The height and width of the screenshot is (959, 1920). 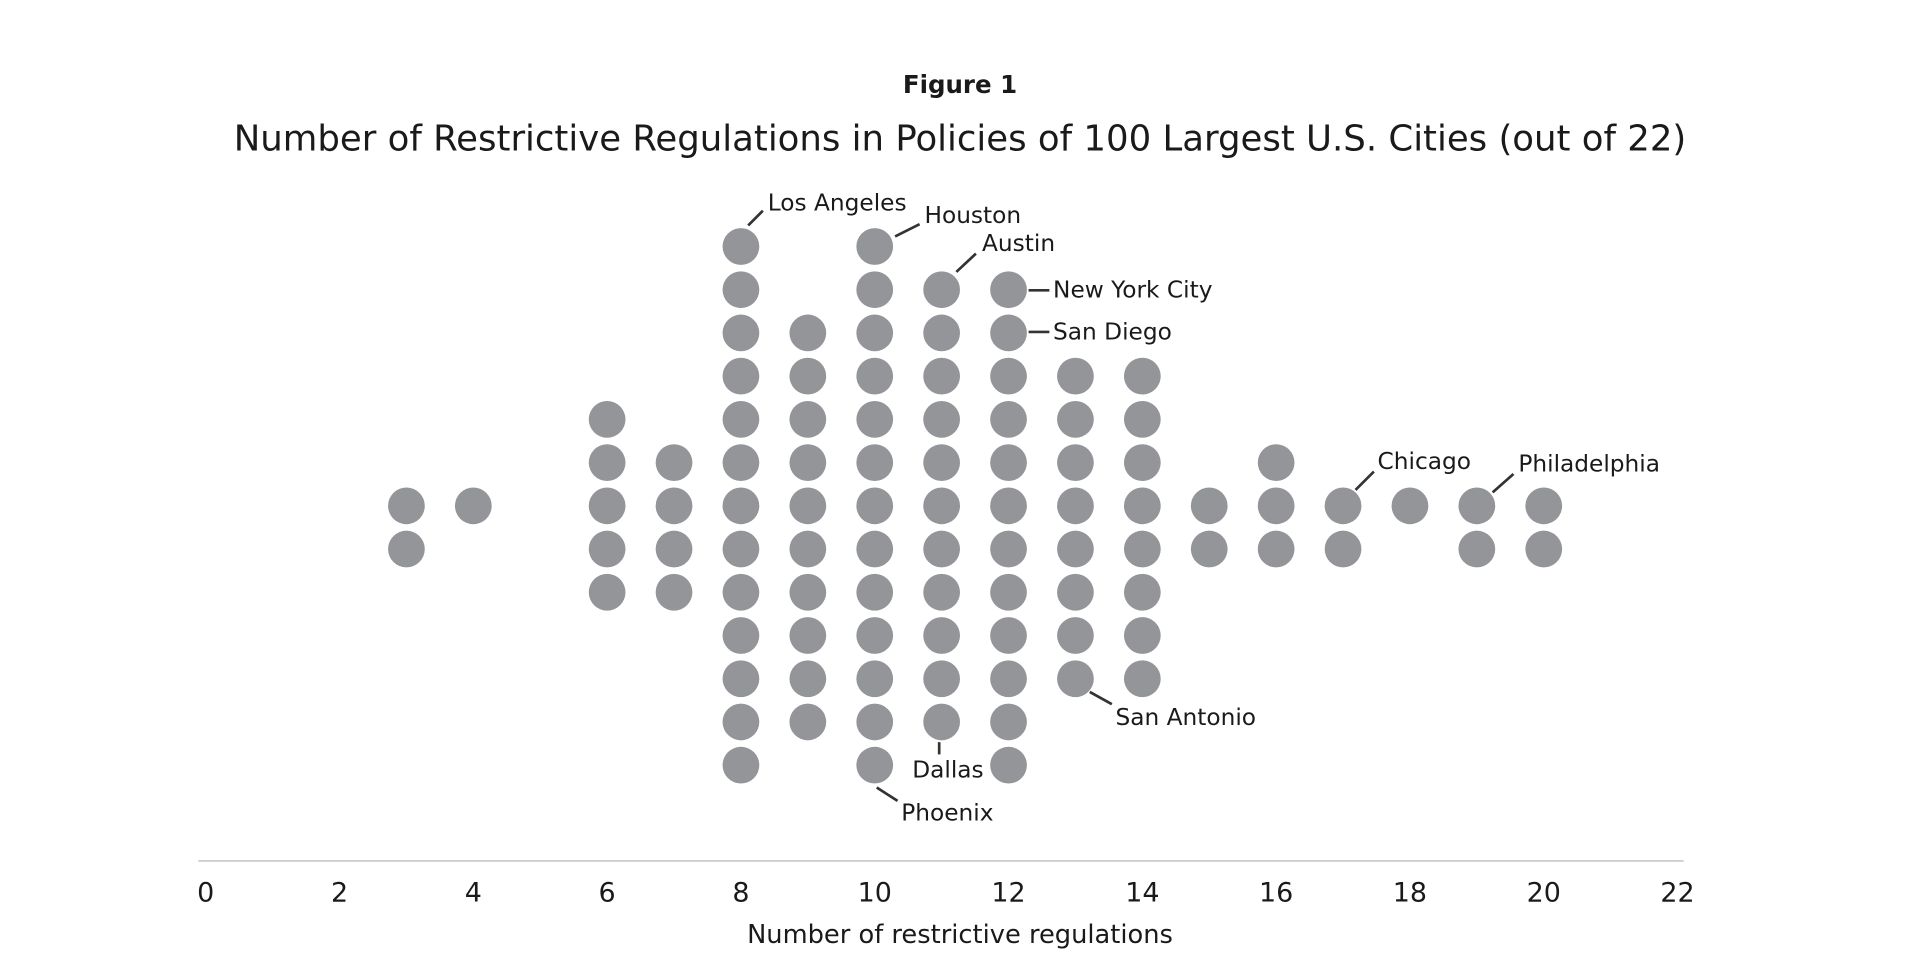 What do you see at coordinates (1008, 892) in the screenshot?
I see `x-tick-label: 12` at bounding box center [1008, 892].